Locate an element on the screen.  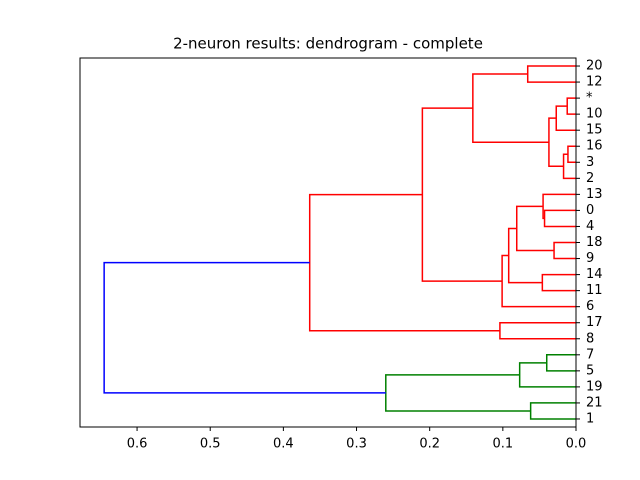
leaf-label: 6 is located at coordinates (590, 306).